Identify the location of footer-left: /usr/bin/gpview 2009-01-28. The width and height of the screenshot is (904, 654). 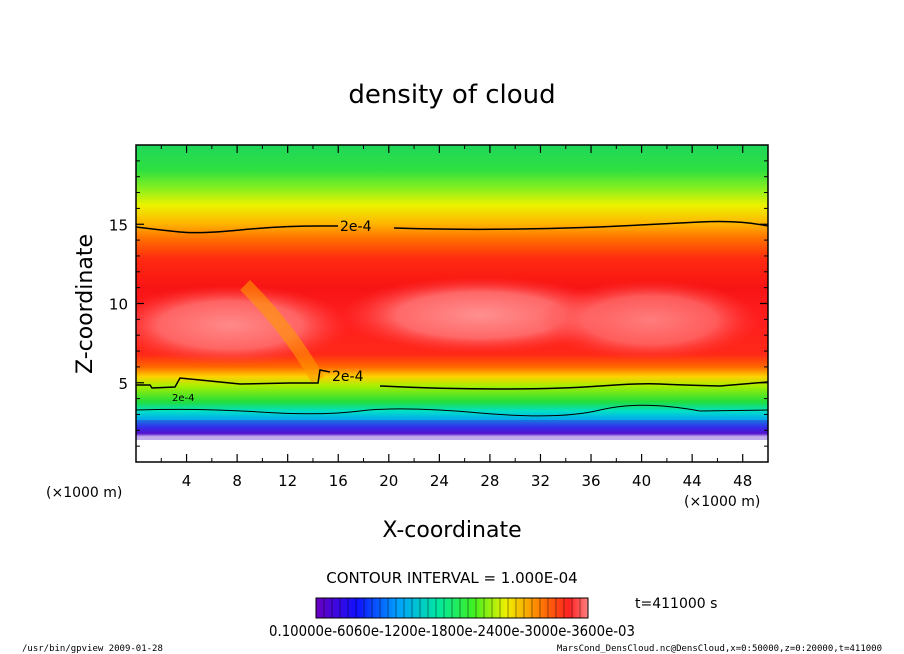
(92, 649).